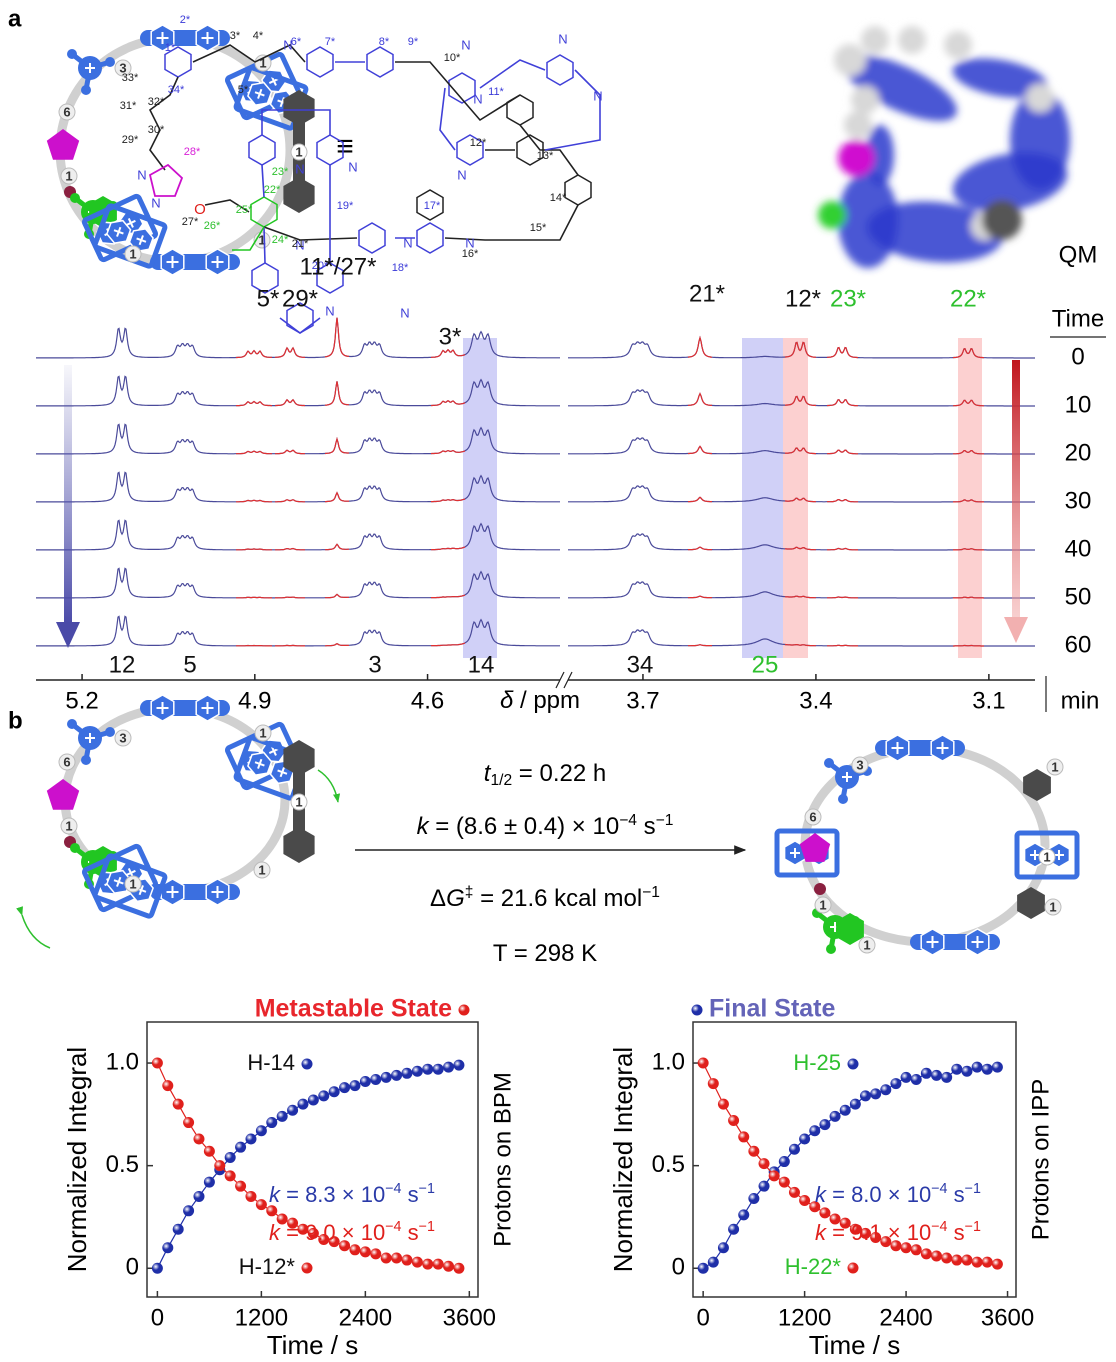  Describe the element at coordinates (227, 206) in the screenshot. I see `bond` at that location.